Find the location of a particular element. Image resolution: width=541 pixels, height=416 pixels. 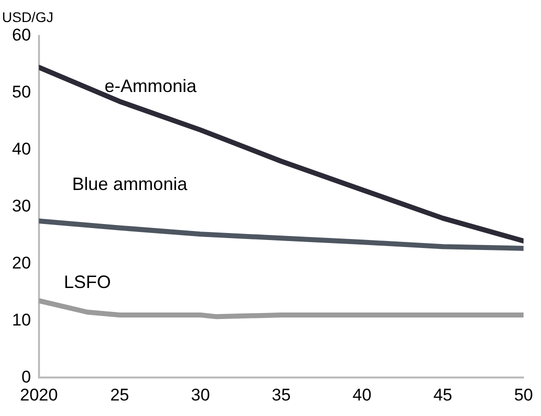

x-tick-label: 50 is located at coordinates (524, 394).